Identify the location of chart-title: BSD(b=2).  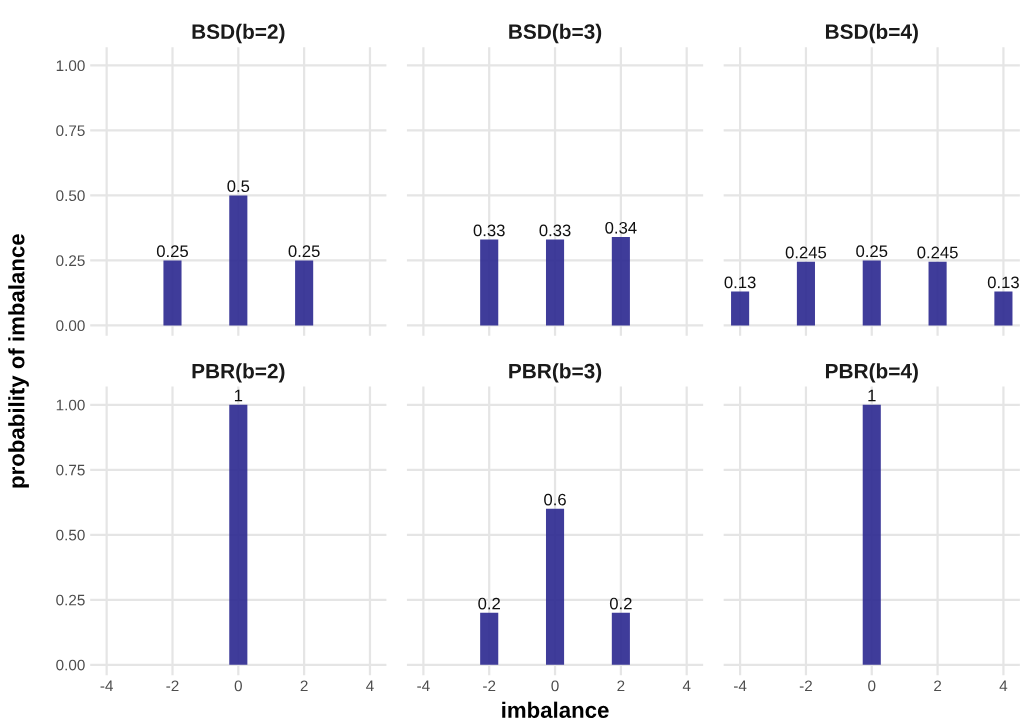
(238, 33).